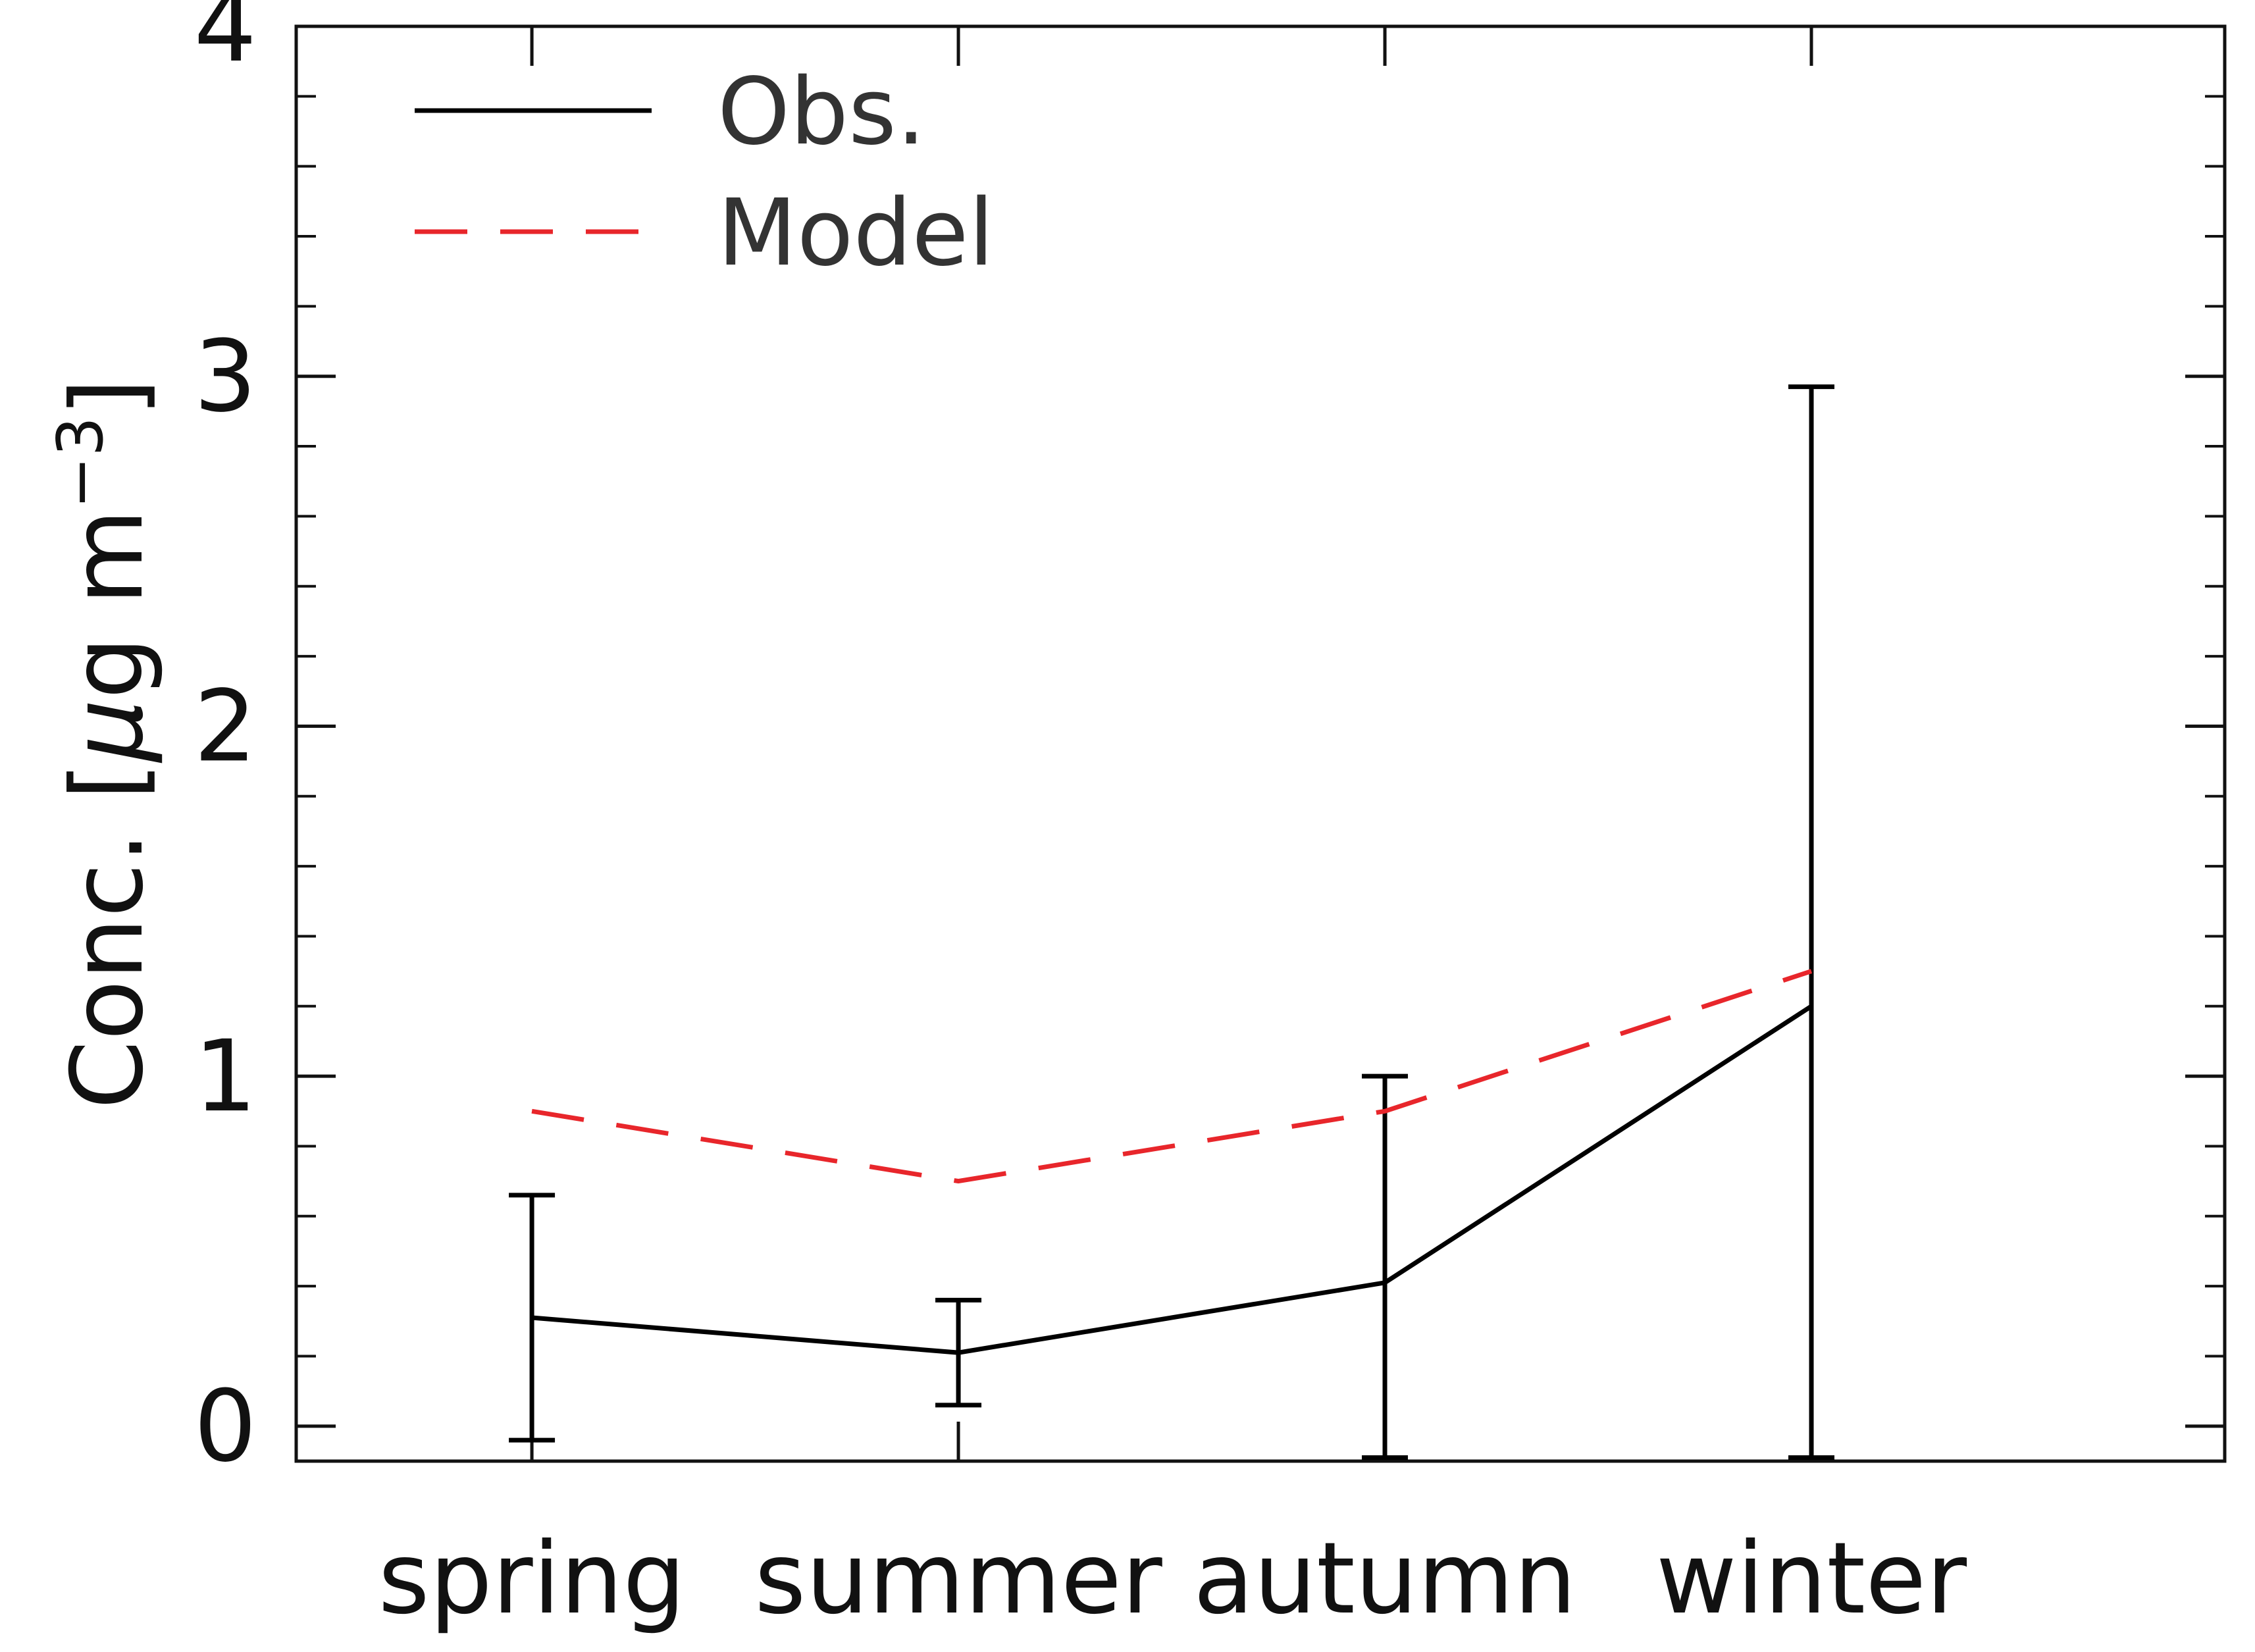 This screenshot has height=1652, width=2255. Describe the element at coordinates (821, 112) in the screenshot. I see `legend-label-obs: Obs.` at that location.